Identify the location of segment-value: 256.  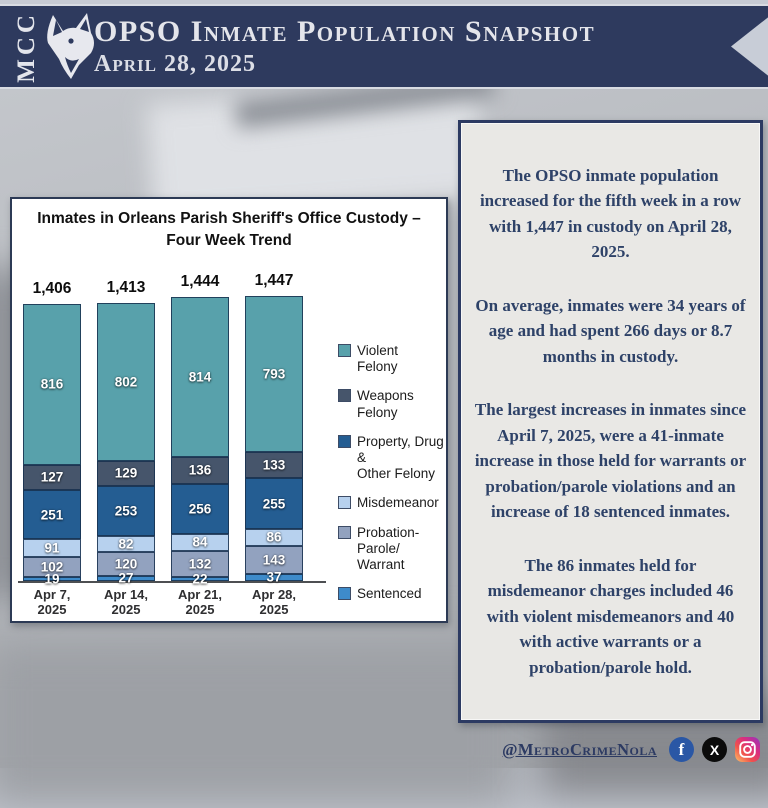
(200, 509).